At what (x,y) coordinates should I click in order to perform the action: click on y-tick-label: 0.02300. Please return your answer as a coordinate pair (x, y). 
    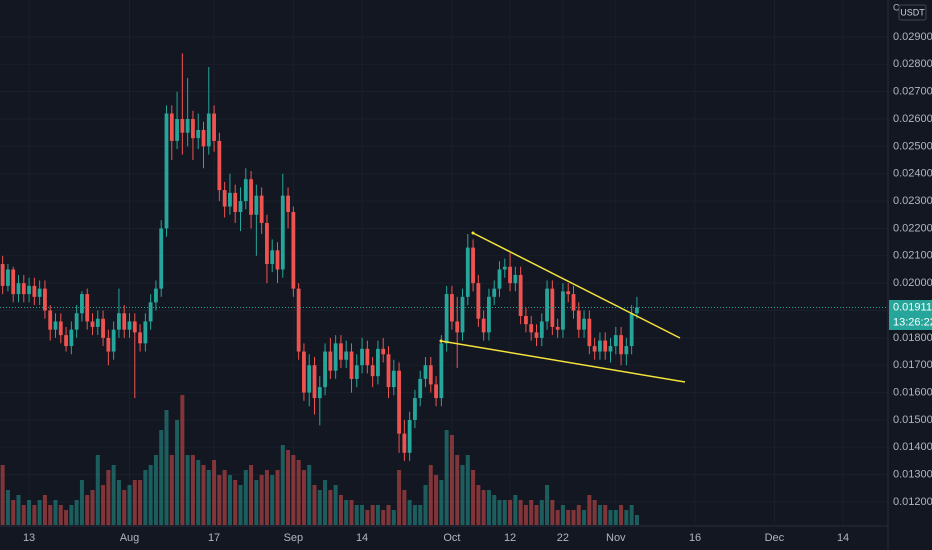
    Looking at the image, I should click on (912, 201).